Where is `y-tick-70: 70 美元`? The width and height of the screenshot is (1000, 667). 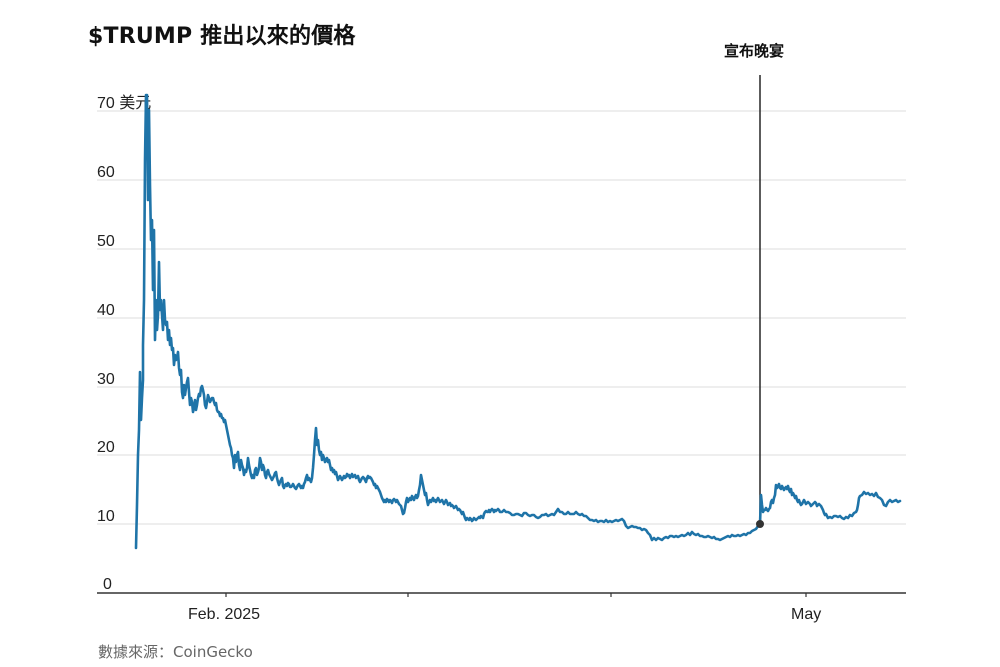 y-tick-70: 70 美元 is located at coordinates (124, 103).